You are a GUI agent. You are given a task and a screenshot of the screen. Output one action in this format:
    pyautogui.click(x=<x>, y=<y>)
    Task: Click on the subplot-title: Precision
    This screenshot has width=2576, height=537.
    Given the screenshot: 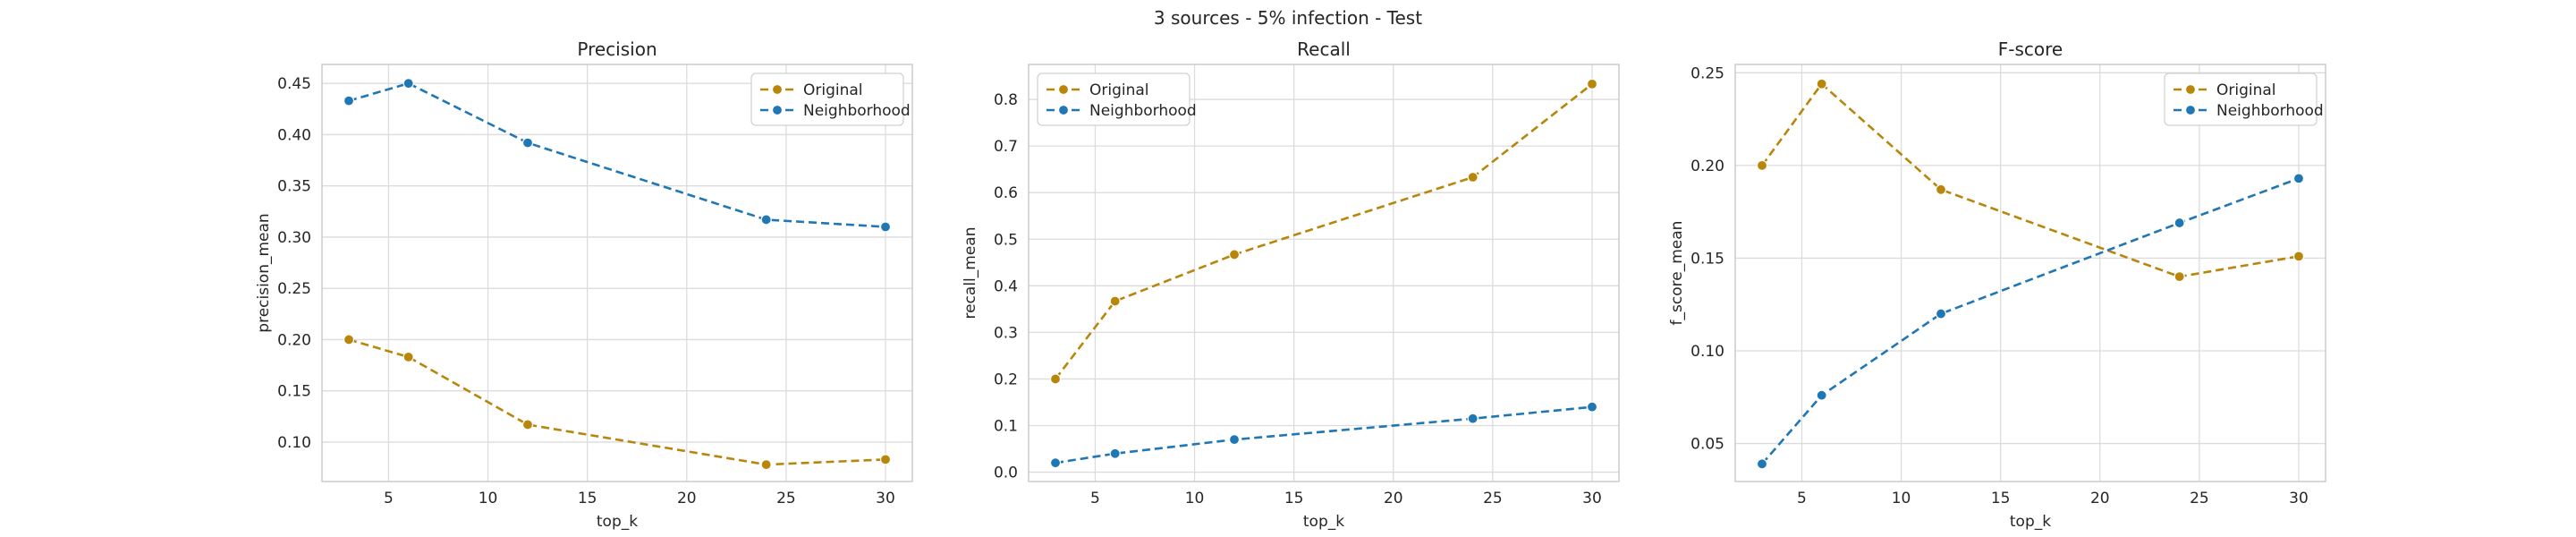 What is the action you would take?
    pyautogui.click(x=617, y=49)
    